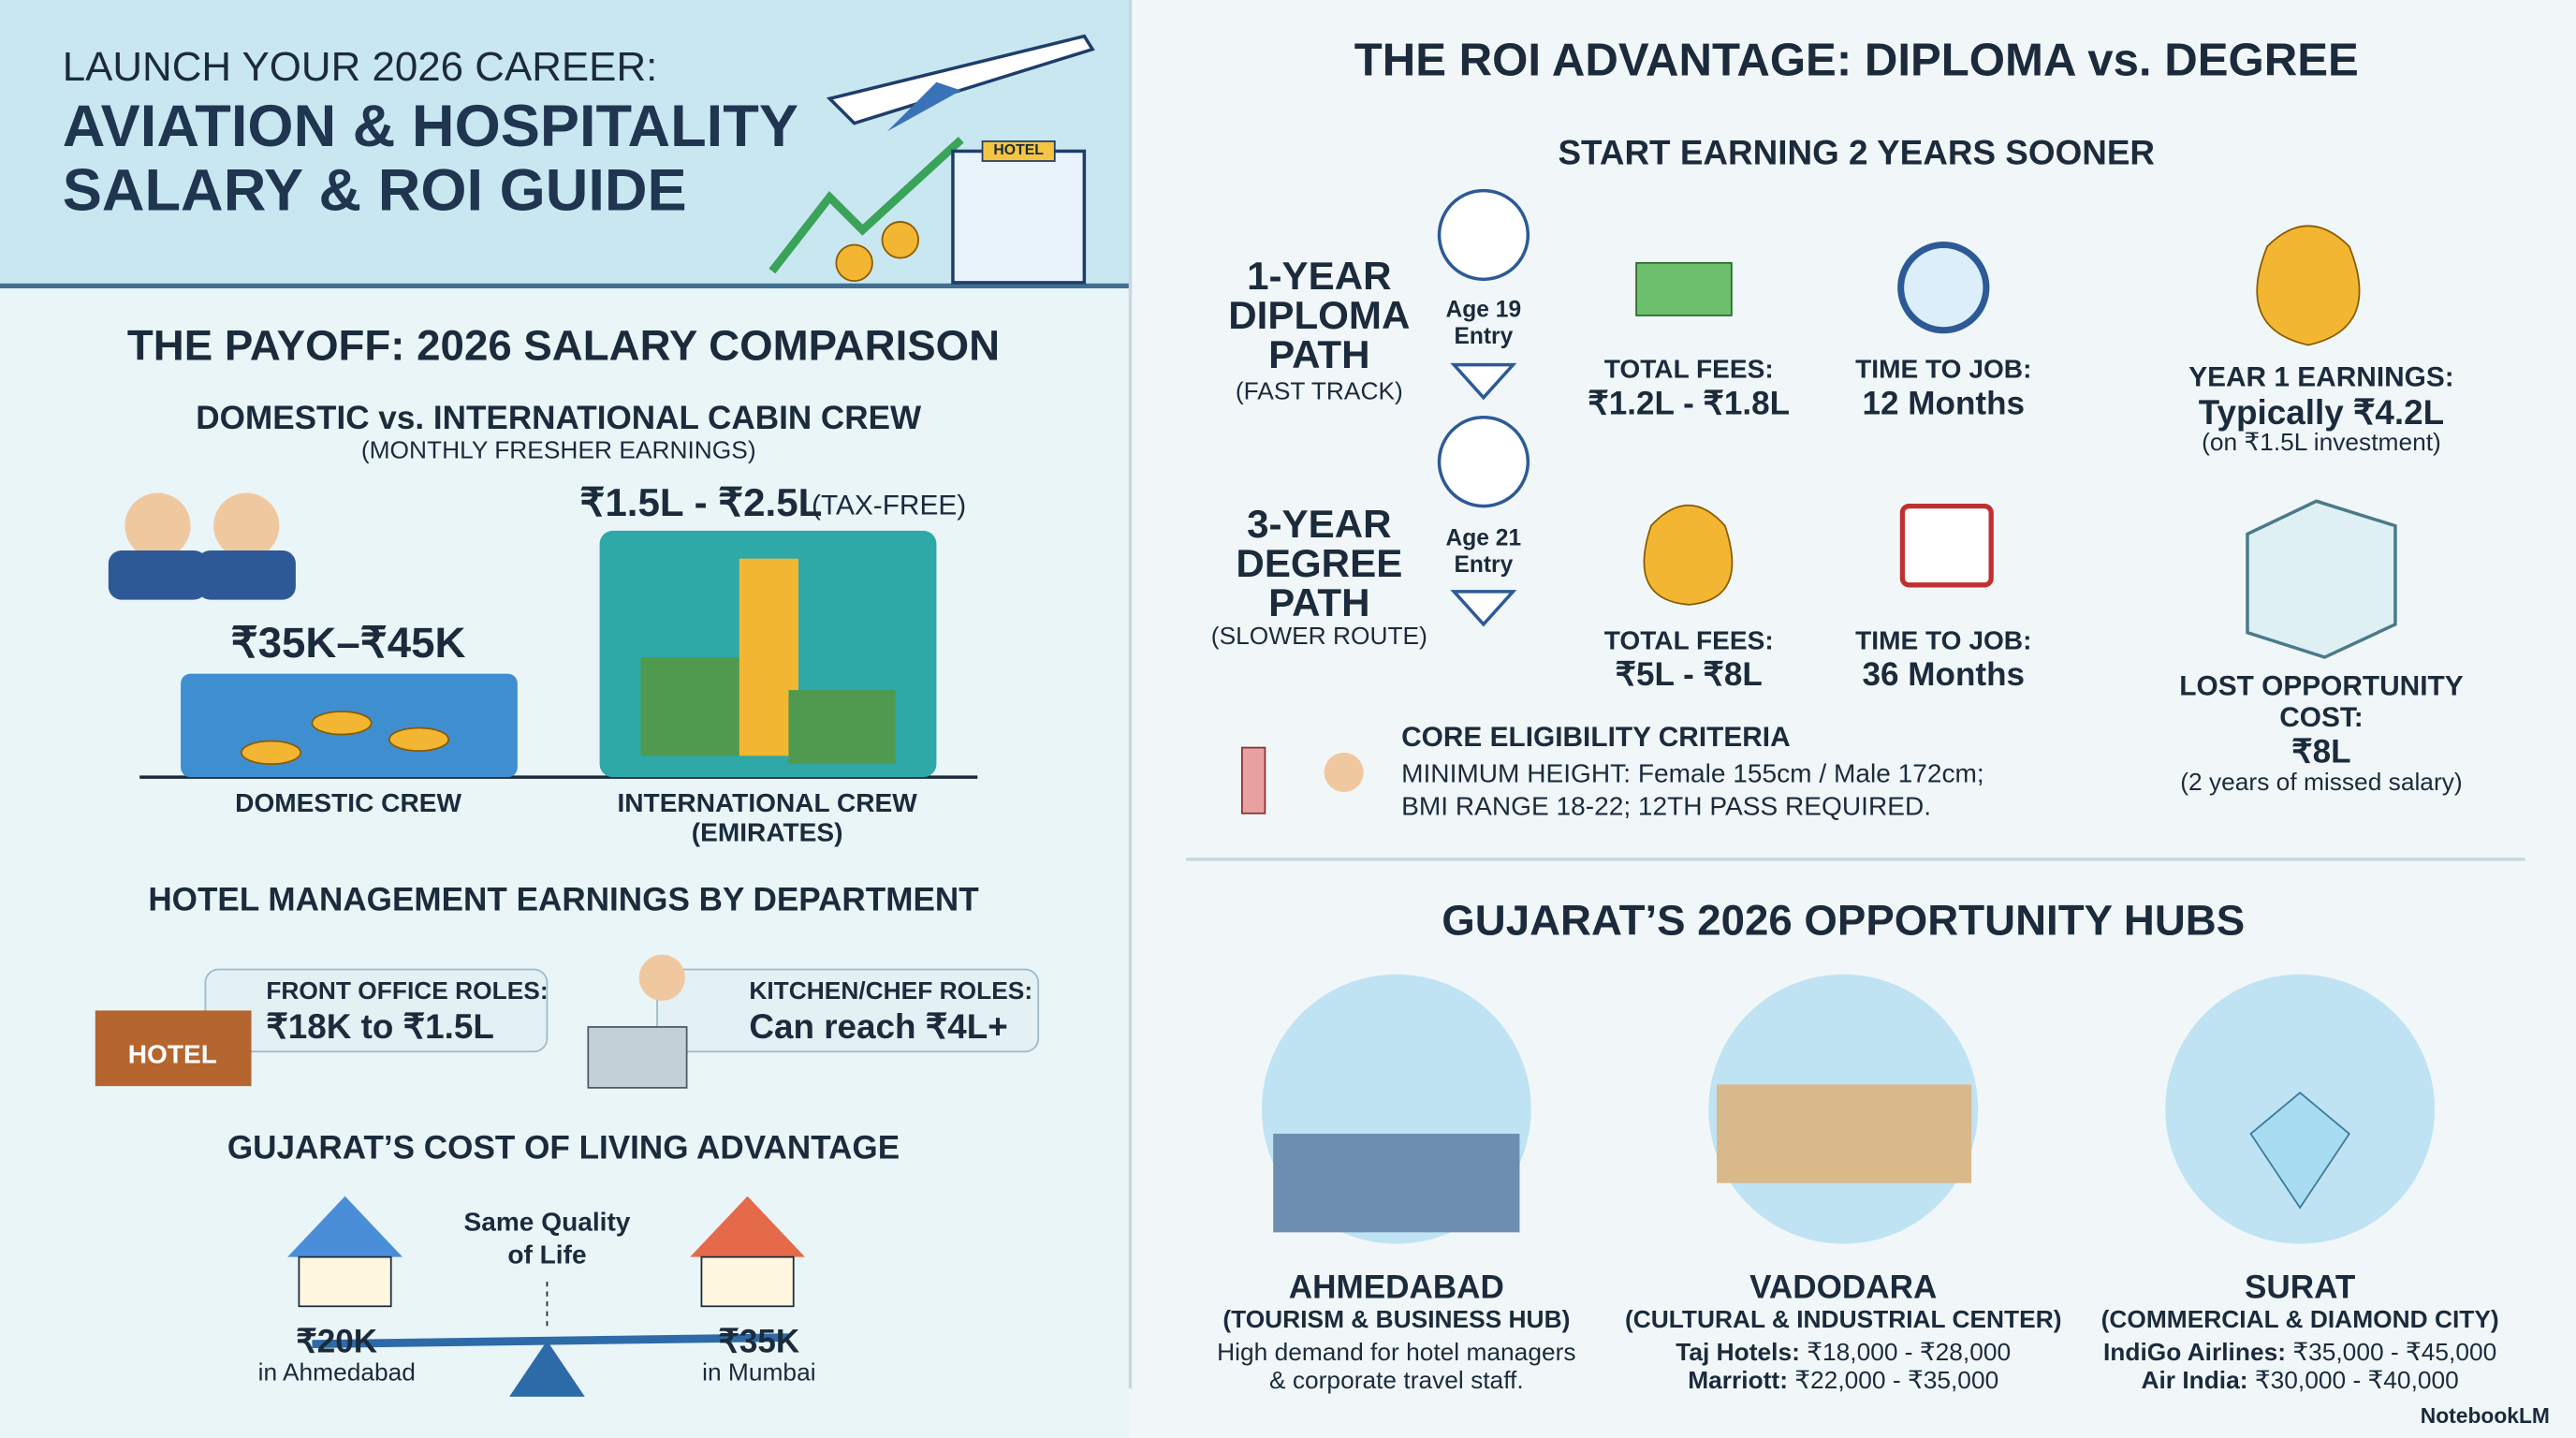 Image resolution: width=2576 pixels, height=1438 pixels. Describe the element at coordinates (1344, 772) in the screenshot. I see `graduate-icon` at that location.